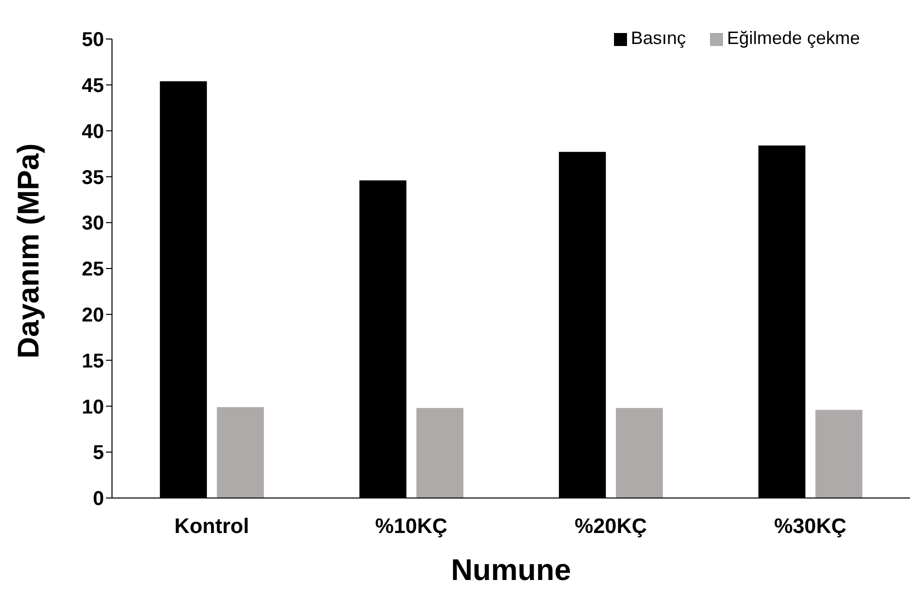 The height and width of the screenshot is (605, 922). Describe the element at coordinates (93, 361) in the screenshot. I see `y-tick-label: 15` at that location.